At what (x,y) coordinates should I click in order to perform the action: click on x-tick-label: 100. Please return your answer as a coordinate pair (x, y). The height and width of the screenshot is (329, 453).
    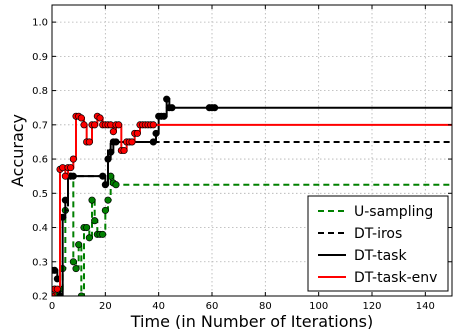
    Looking at the image, I should click on (318, 306).